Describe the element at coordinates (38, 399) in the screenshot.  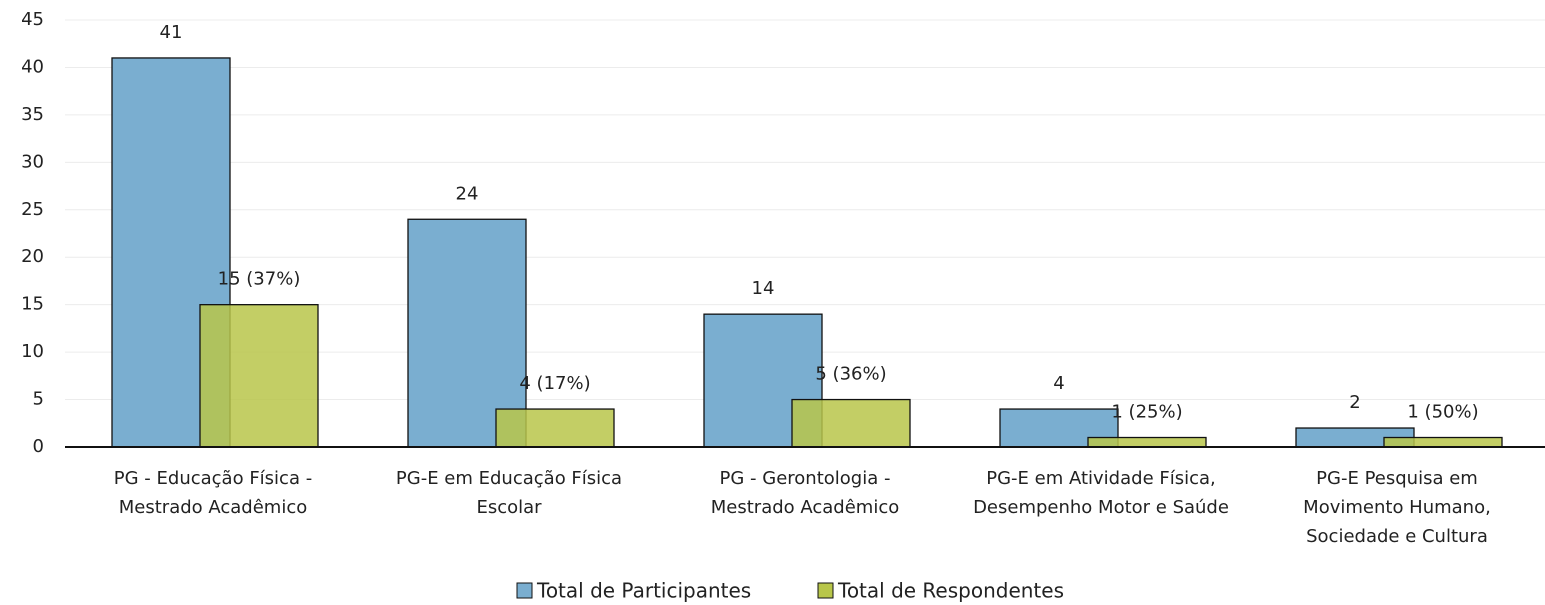
I see `y-tick-label: 5` at that location.